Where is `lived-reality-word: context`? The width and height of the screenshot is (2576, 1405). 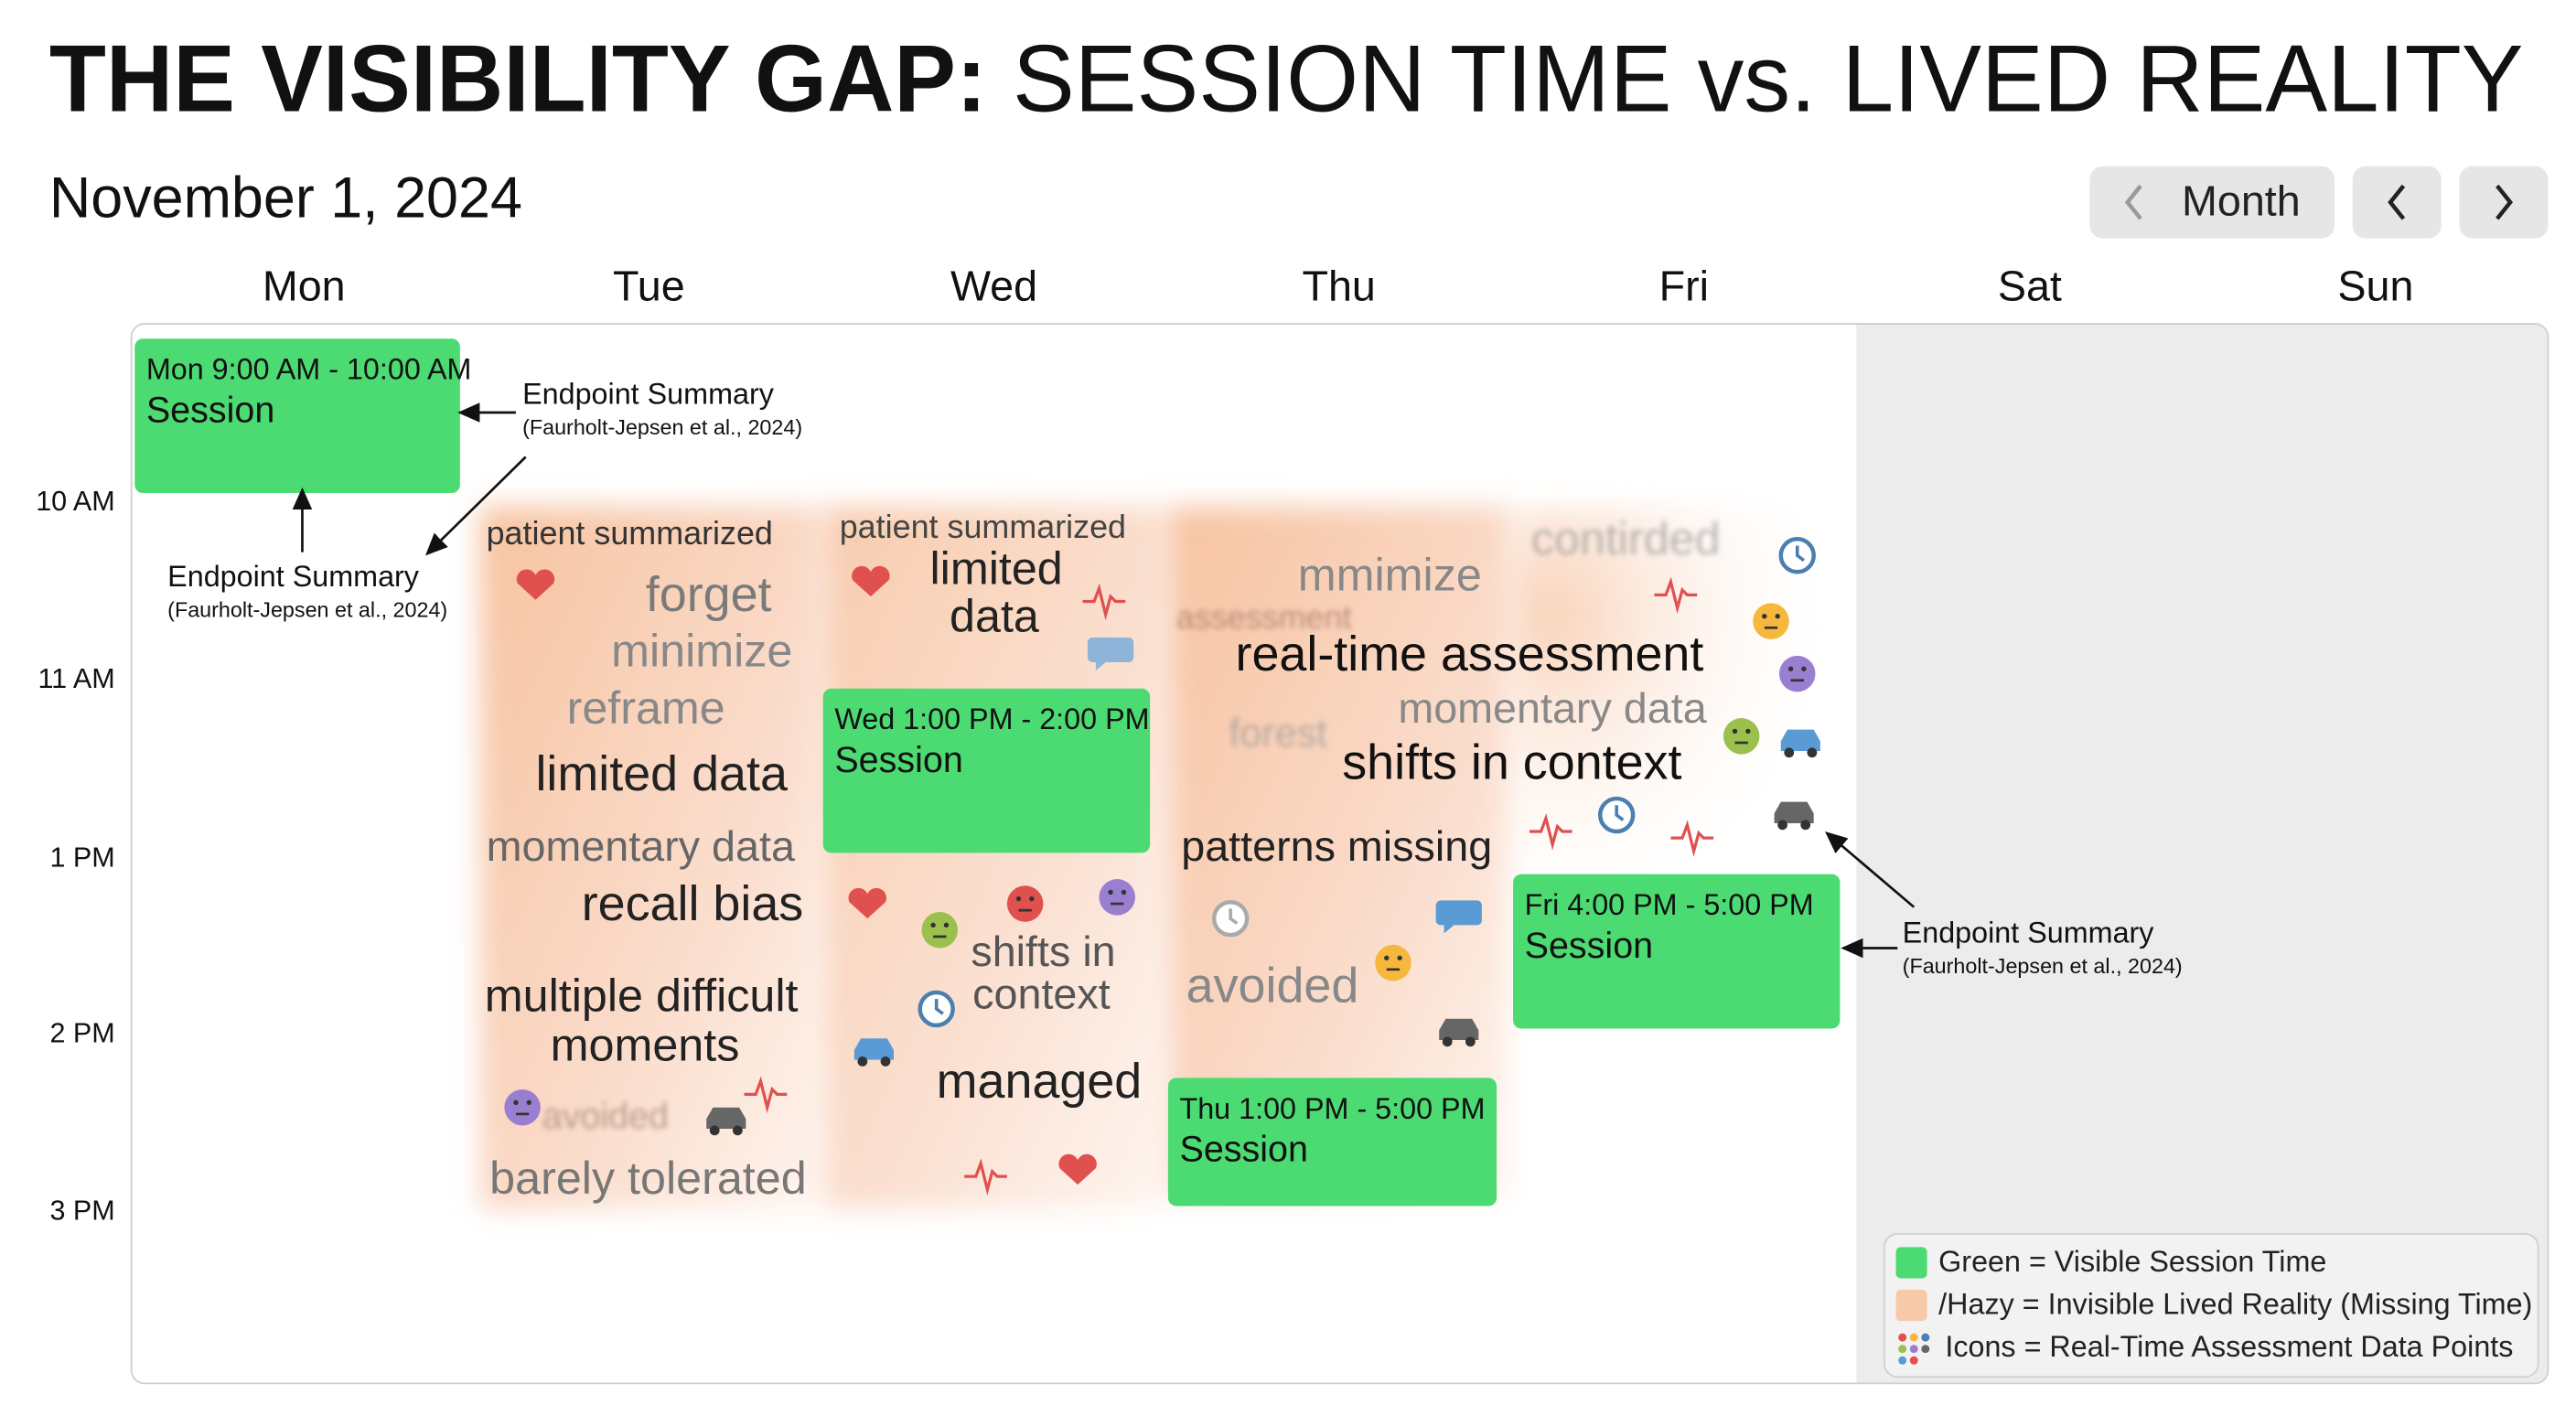
lived-reality-word: context is located at coordinates (1042, 994).